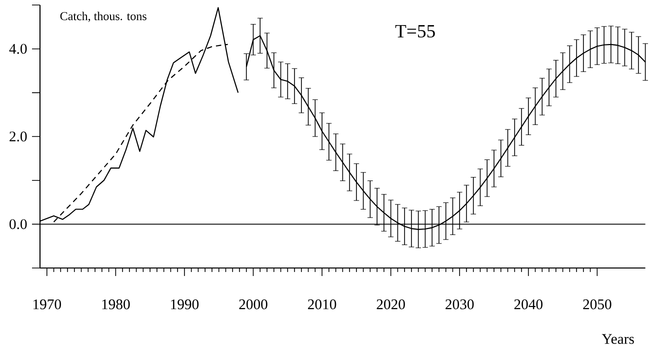 This screenshot has width=667, height=354. I want to click on x-tick-label: 1980, so click(116, 304).